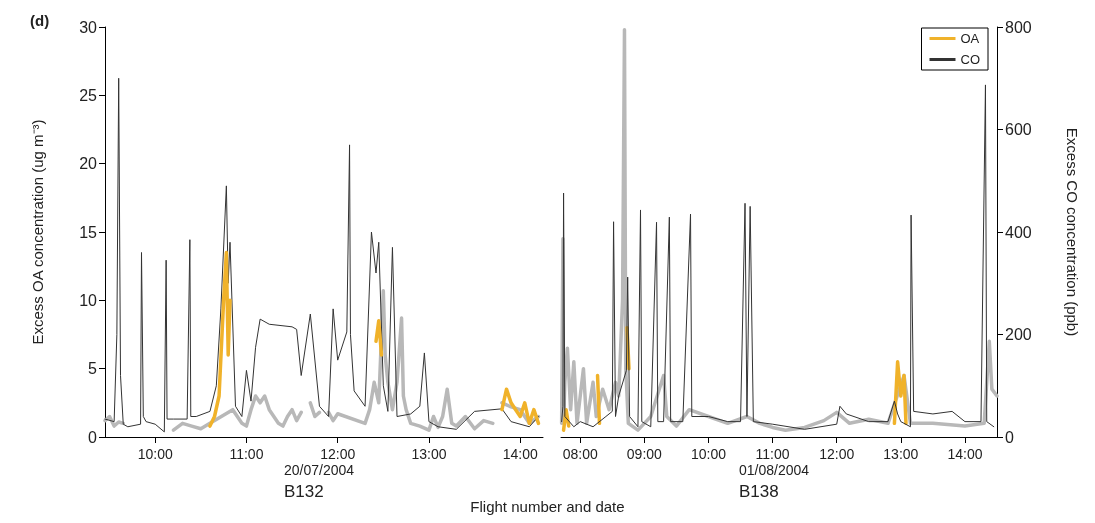 The image size is (1095, 523). I want to click on y2-axis-title: Excess CO concentration (ppb), so click(1072, 232).